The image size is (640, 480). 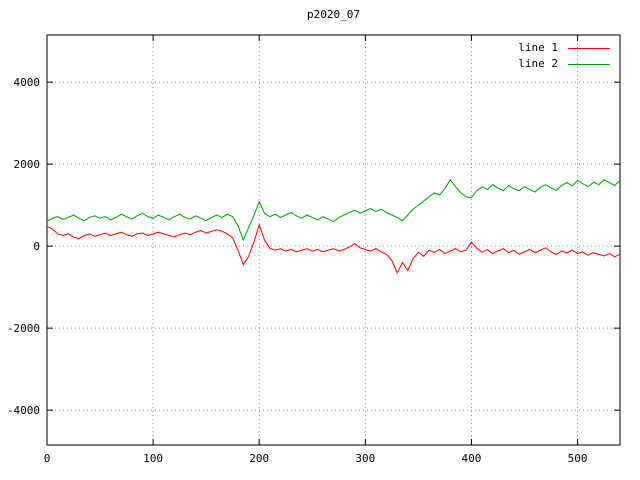 I want to click on legend-item-line2: line 2, so click(x=564, y=64).